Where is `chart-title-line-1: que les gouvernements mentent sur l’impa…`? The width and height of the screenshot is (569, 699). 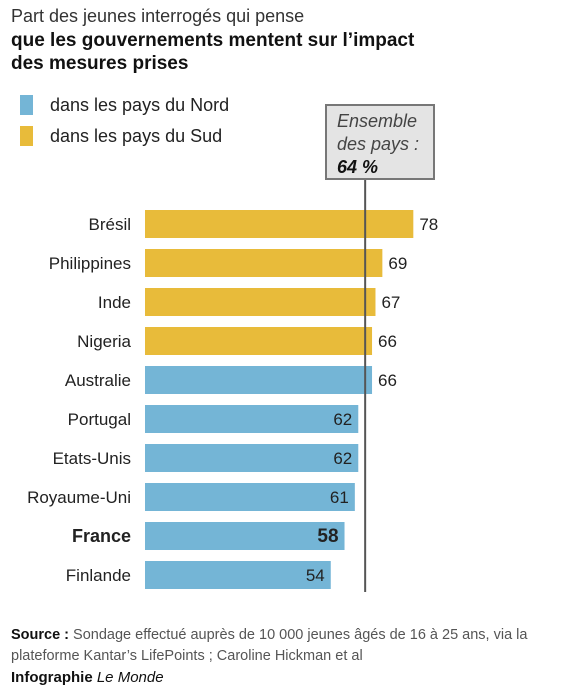
chart-title-line-1: que les gouvernements mentent sur l’impa… is located at coordinates (213, 40).